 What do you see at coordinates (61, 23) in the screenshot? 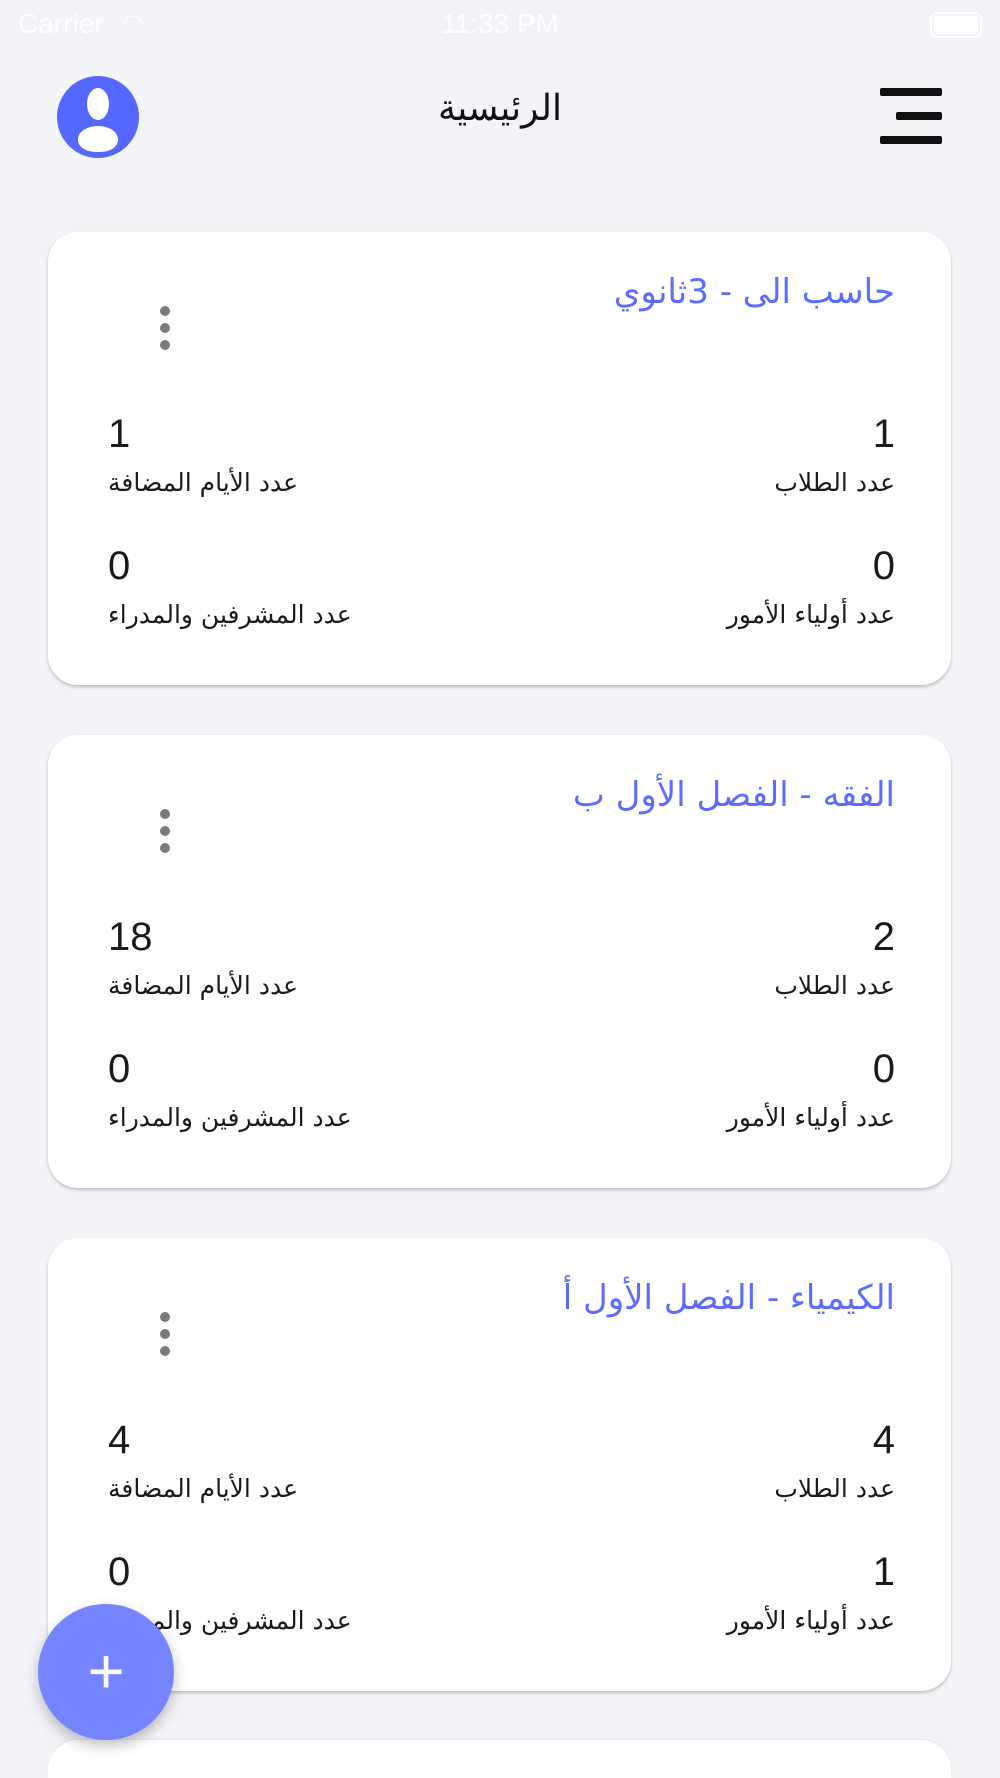
I see `carrier-label: Carrier` at bounding box center [61, 23].